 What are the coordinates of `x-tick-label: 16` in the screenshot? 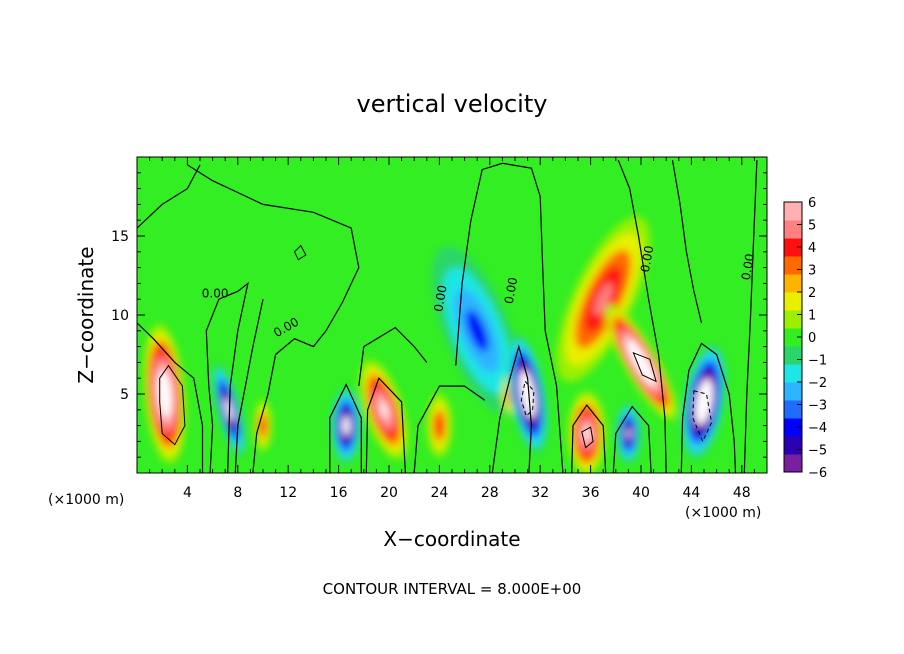 It's located at (339, 493).